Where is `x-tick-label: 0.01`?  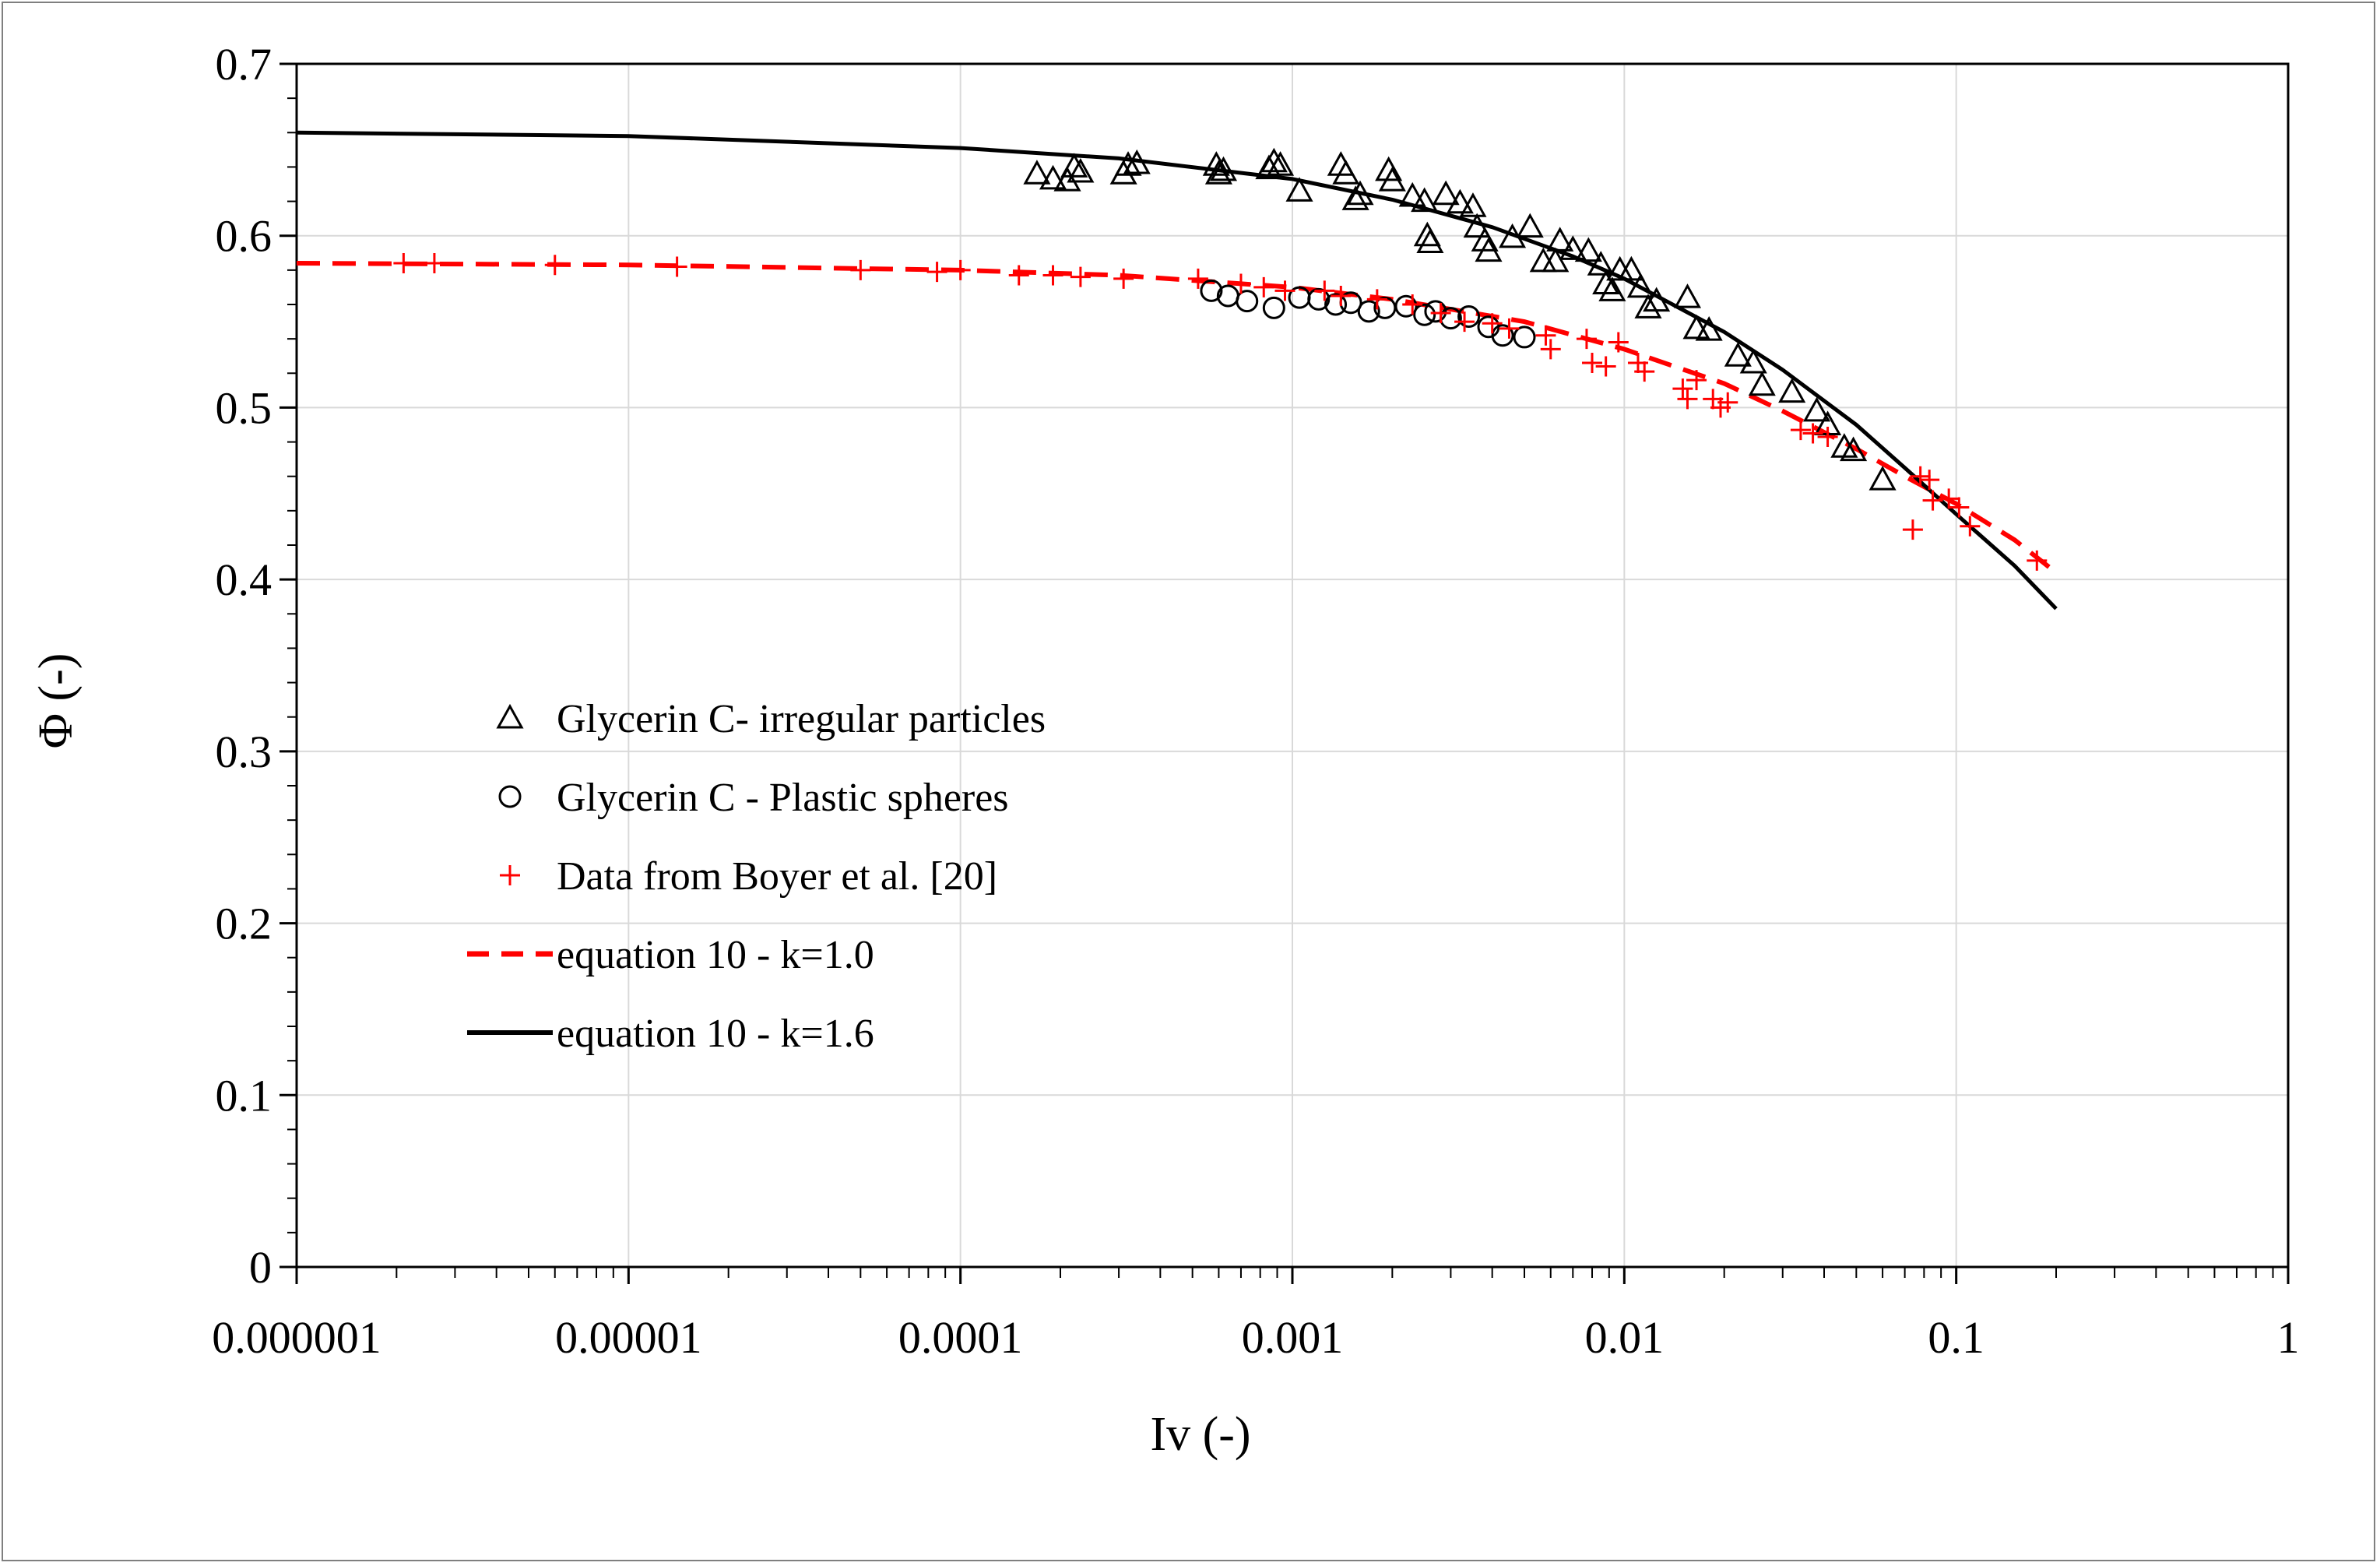
x-tick-label: 0.01 is located at coordinates (1625, 1337).